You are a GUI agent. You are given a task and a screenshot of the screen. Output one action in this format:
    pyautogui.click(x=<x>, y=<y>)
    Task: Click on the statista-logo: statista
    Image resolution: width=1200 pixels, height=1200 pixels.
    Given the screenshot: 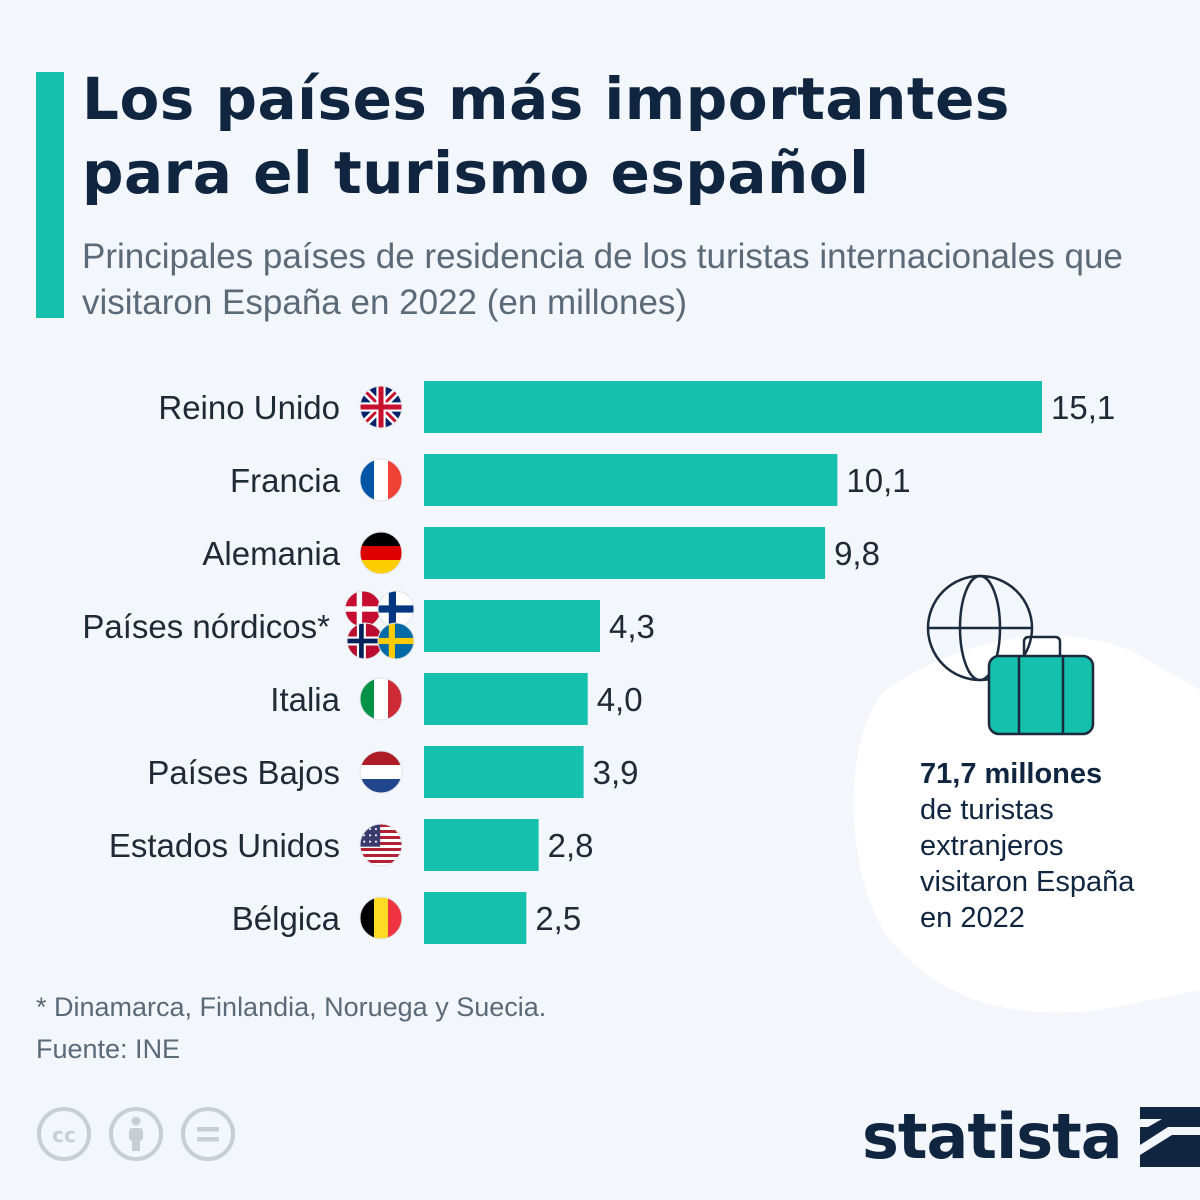 What is the action you would take?
    pyautogui.click(x=1031, y=1136)
    